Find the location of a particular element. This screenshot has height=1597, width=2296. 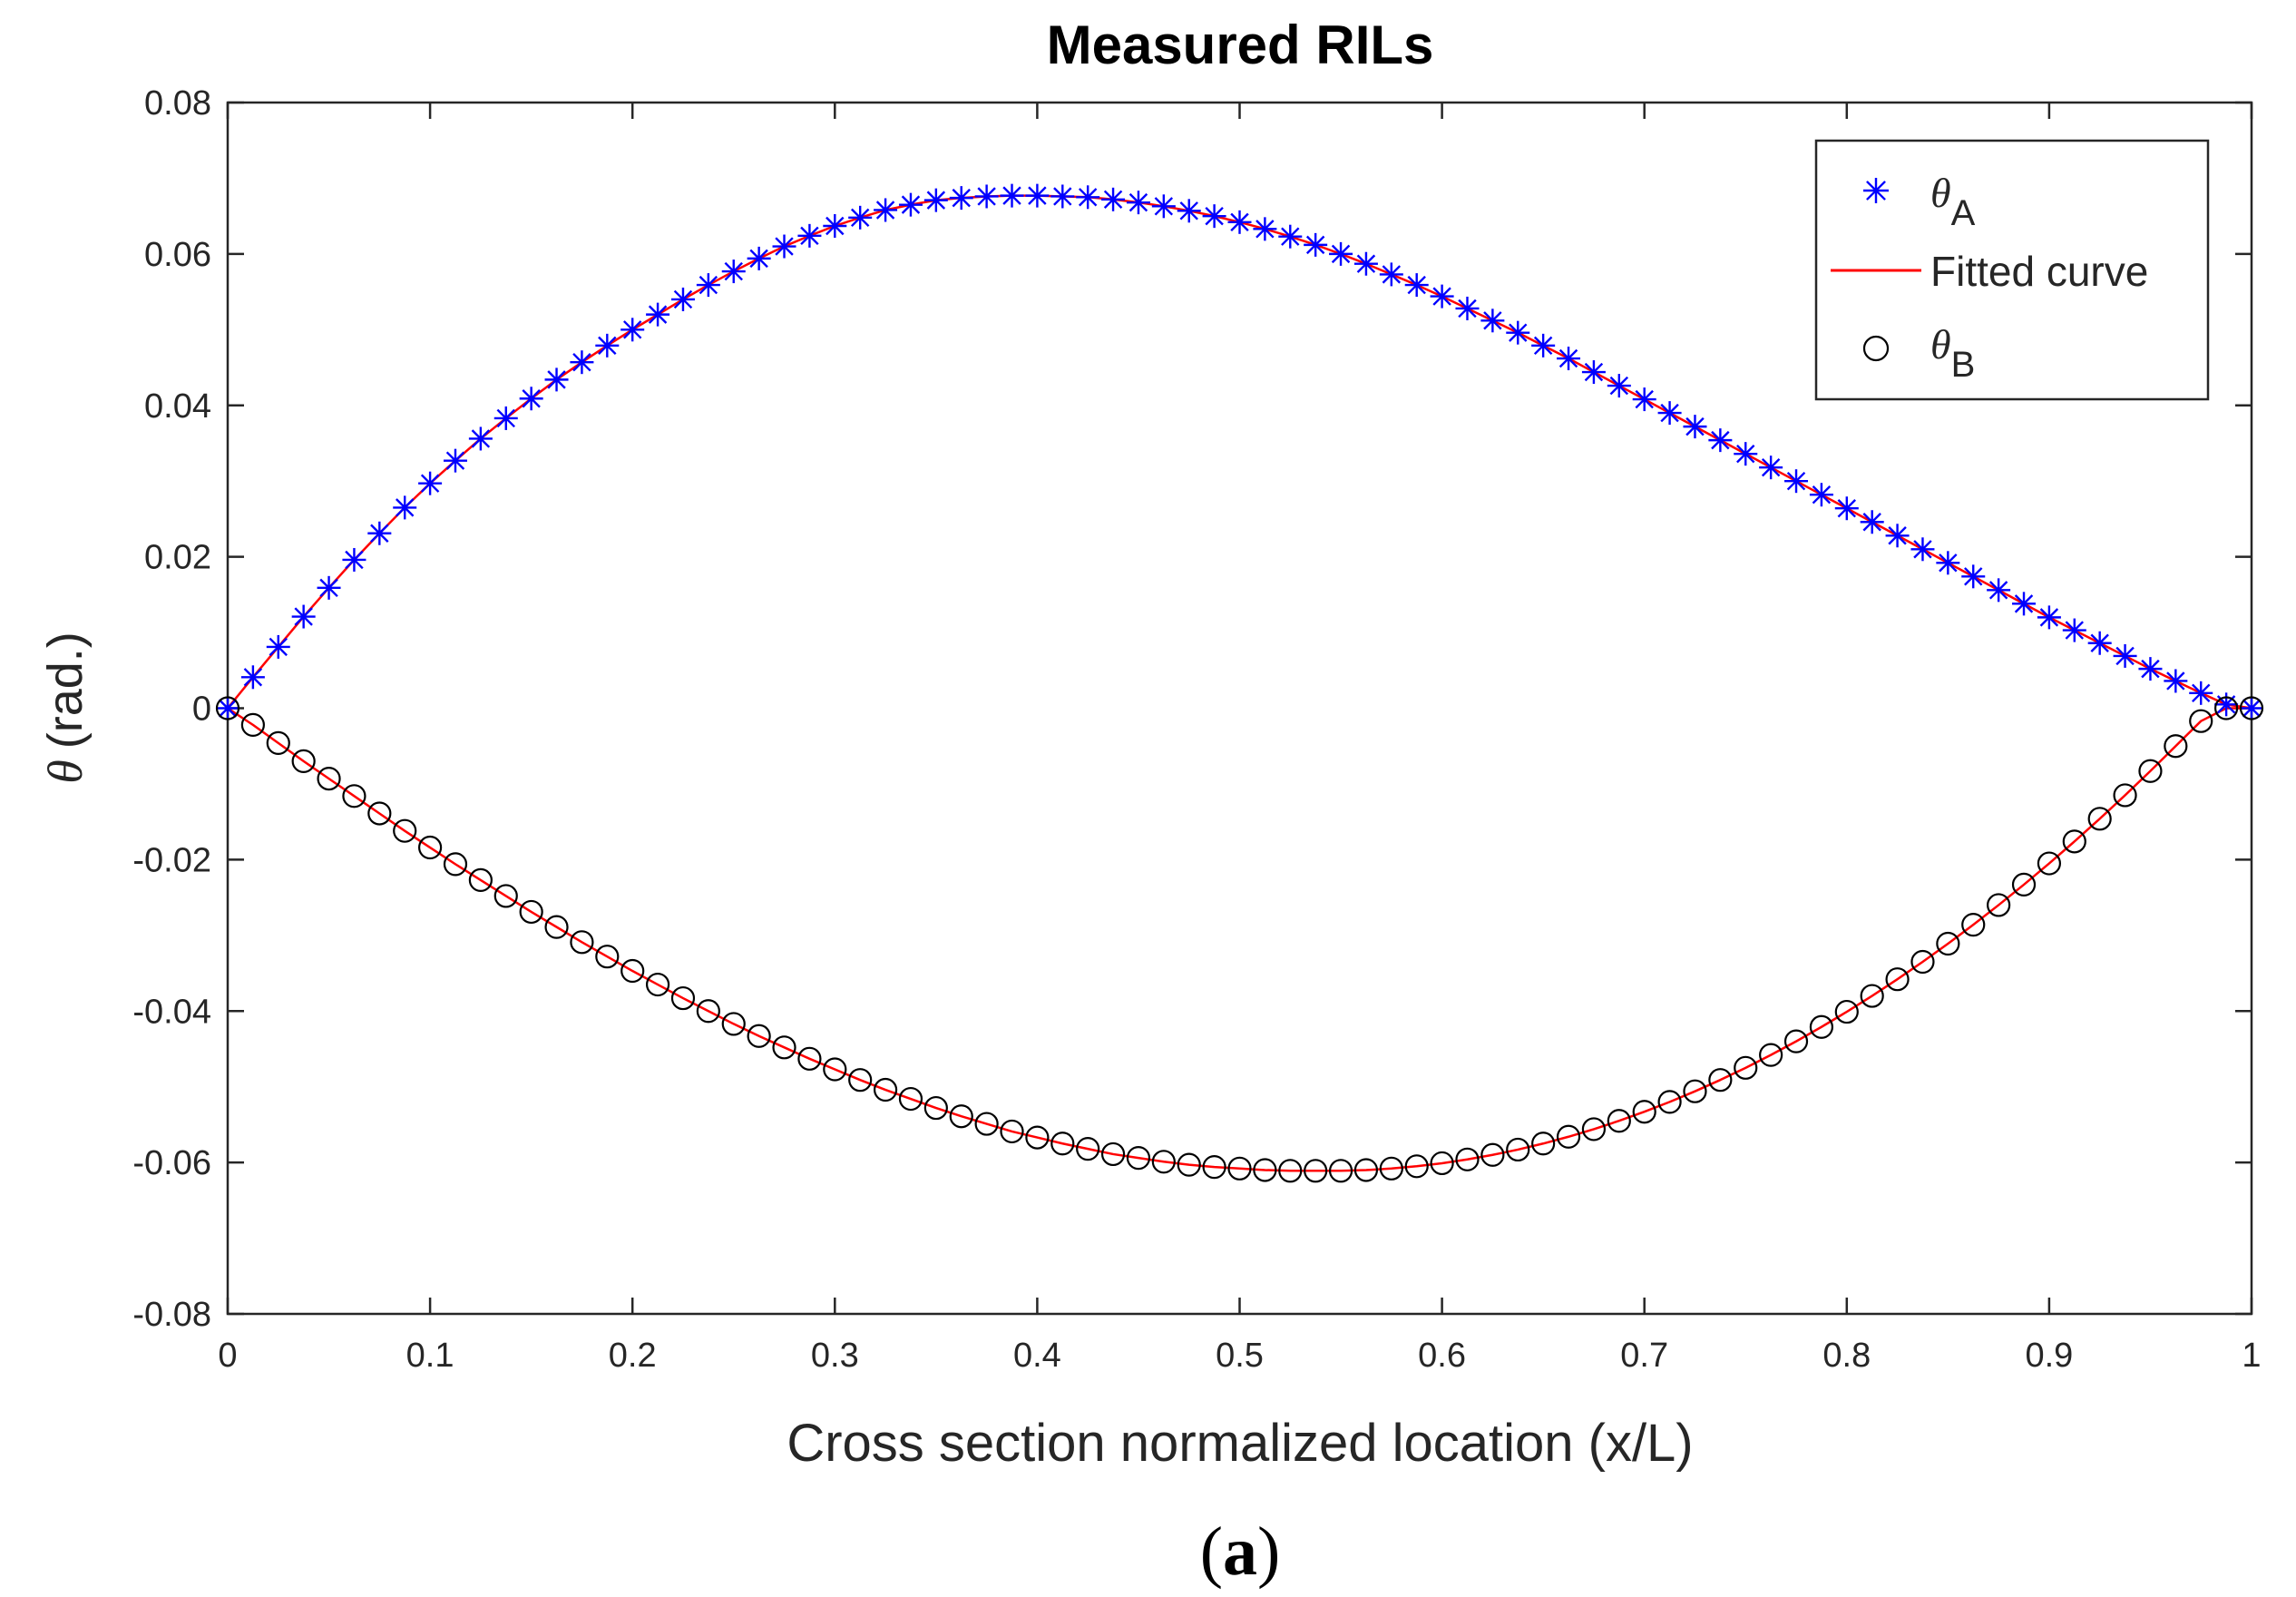

legend-theta-a-symbol: θ is located at coordinates (1940, 193).